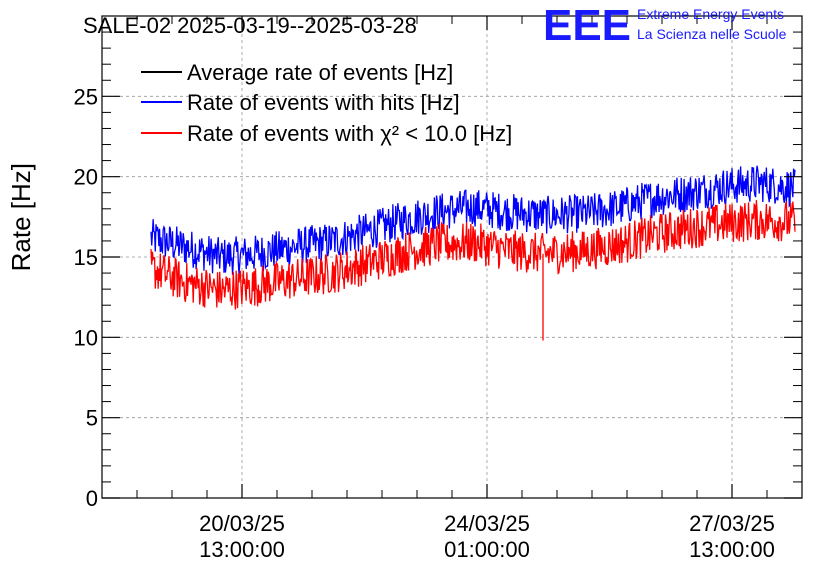 The width and height of the screenshot is (836, 572). Describe the element at coordinates (21, 217) in the screenshot. I see `y-axis-label: Rate [Hz]` at that location.